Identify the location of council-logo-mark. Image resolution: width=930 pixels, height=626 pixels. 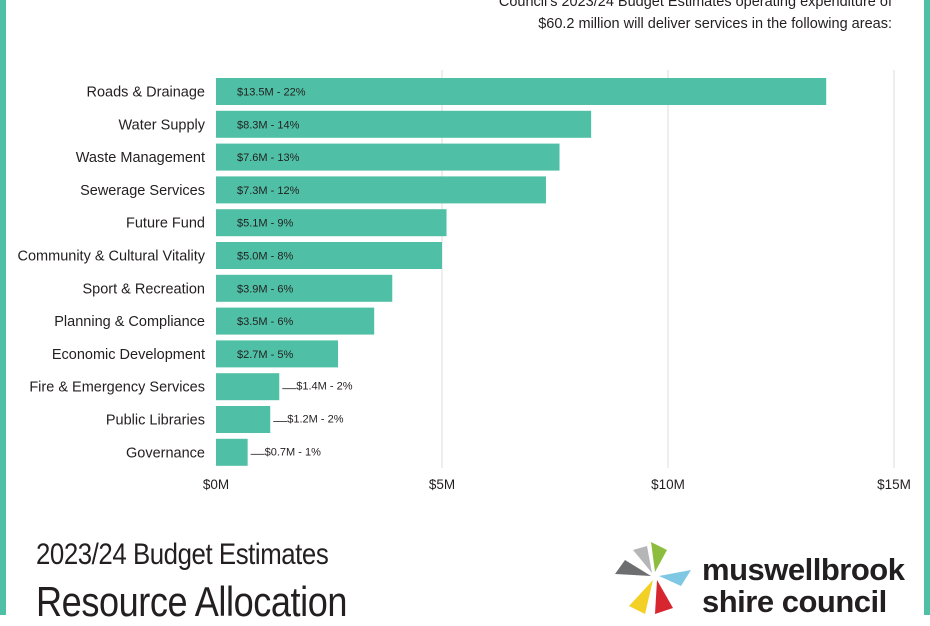
(653, 578).